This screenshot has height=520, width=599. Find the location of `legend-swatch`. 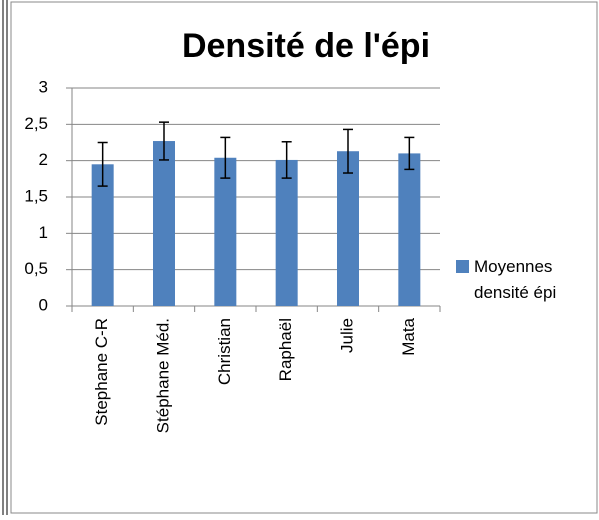

legend-swatch is located at coordinates (462, 266).